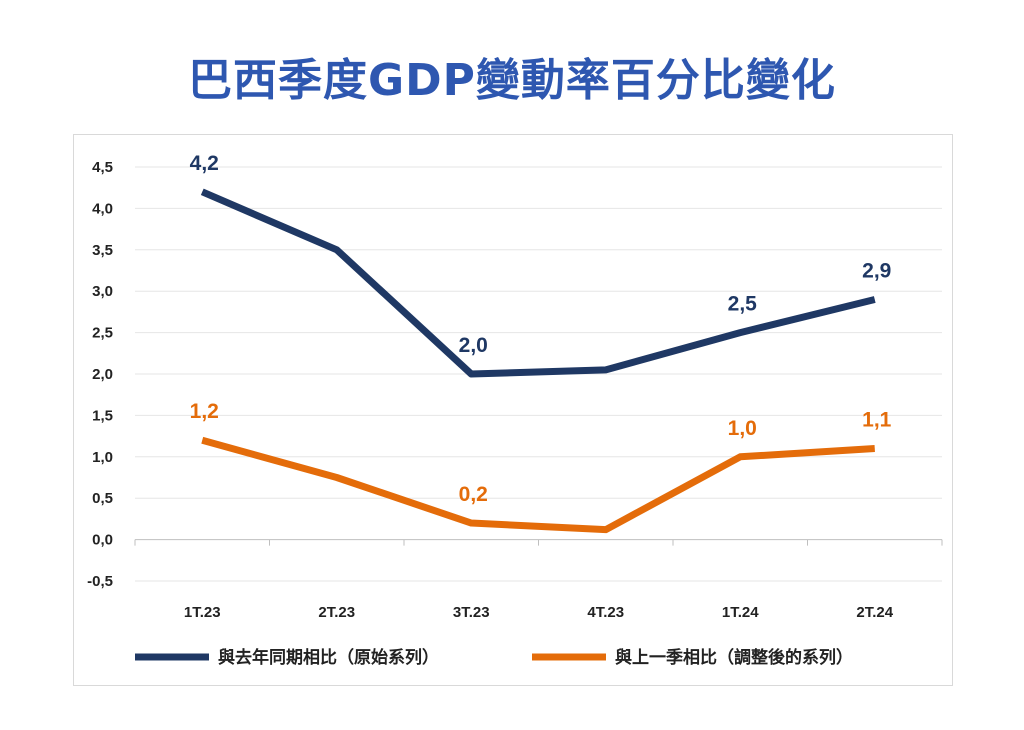 The height and width of the screenshot is (730, 1024). What do you see at coordinates (102, 457) in the screenshot?
I see `y-tick-label: 1,0` at bounding box center [102, 457].